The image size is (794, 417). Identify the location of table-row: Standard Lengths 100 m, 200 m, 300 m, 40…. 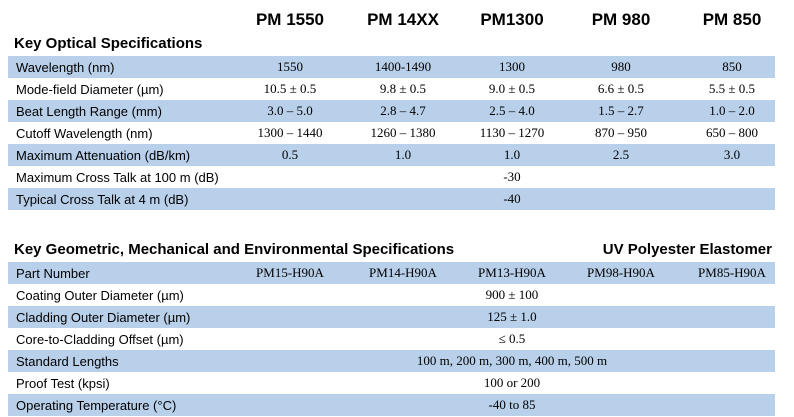
(391, 361).